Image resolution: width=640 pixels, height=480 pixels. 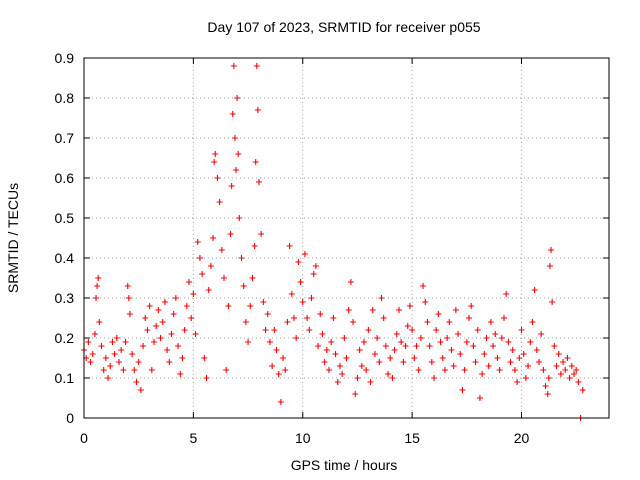 I want to click on y-tick-label: 0.8, so click(x=65, y=98).